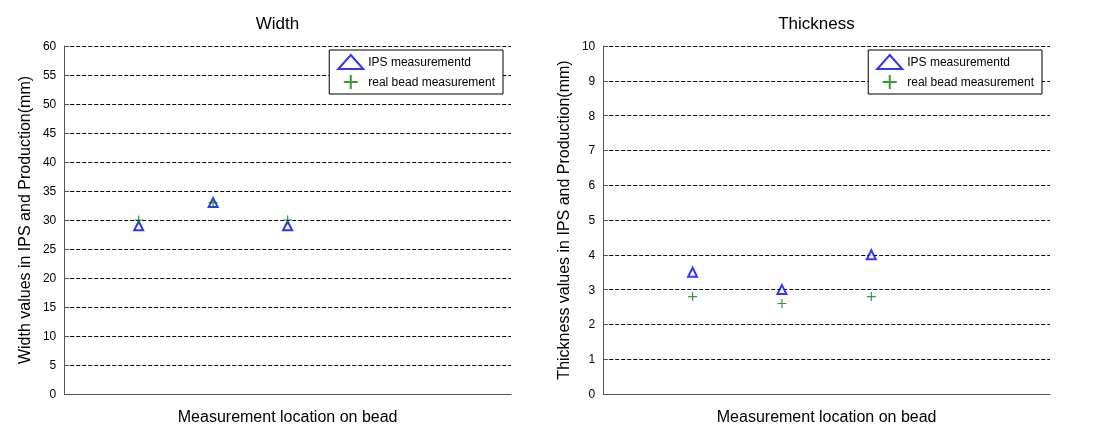  I want to click on y-tick-label: 4, so click(592, 254).